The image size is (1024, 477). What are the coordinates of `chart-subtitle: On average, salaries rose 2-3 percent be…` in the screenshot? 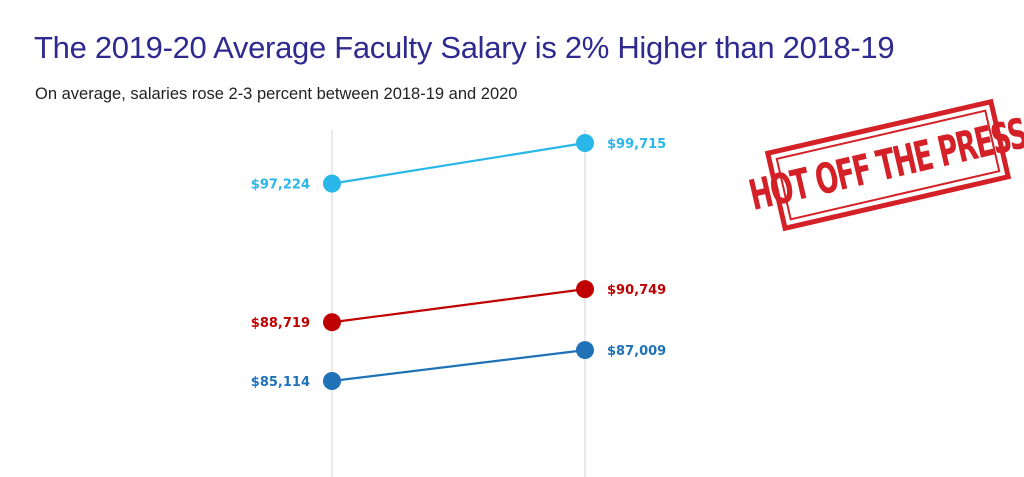 It's located at (276, 94).